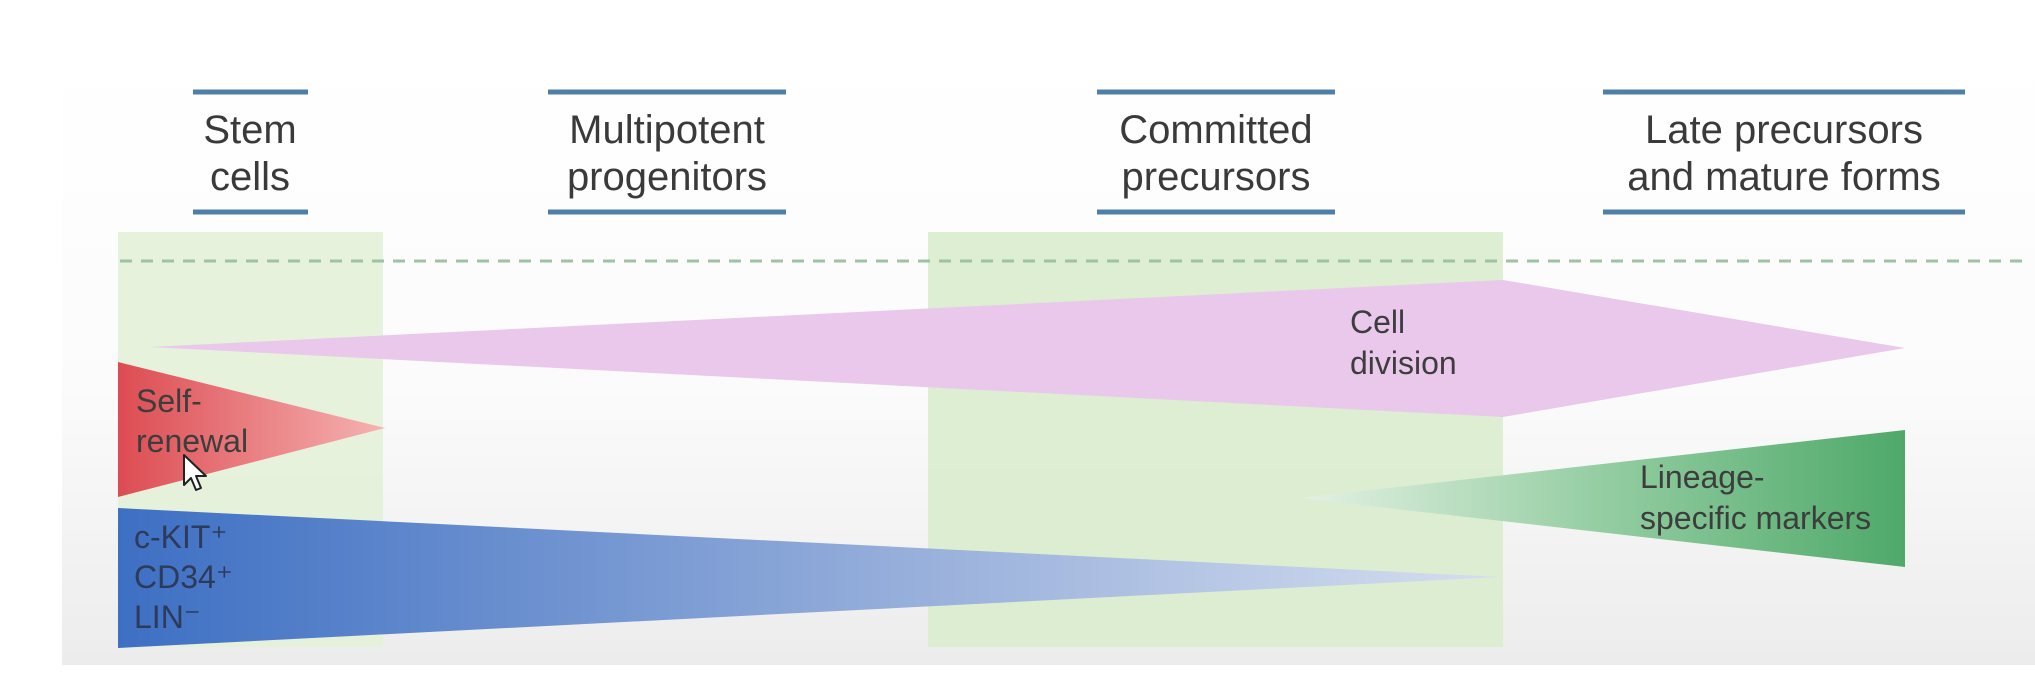 The height and width of the screenshot is (688, 2035). Describe the element at coordinates (169, 401) in the screenshot. I see `self-renewal-label-line1: Self-` at that location.